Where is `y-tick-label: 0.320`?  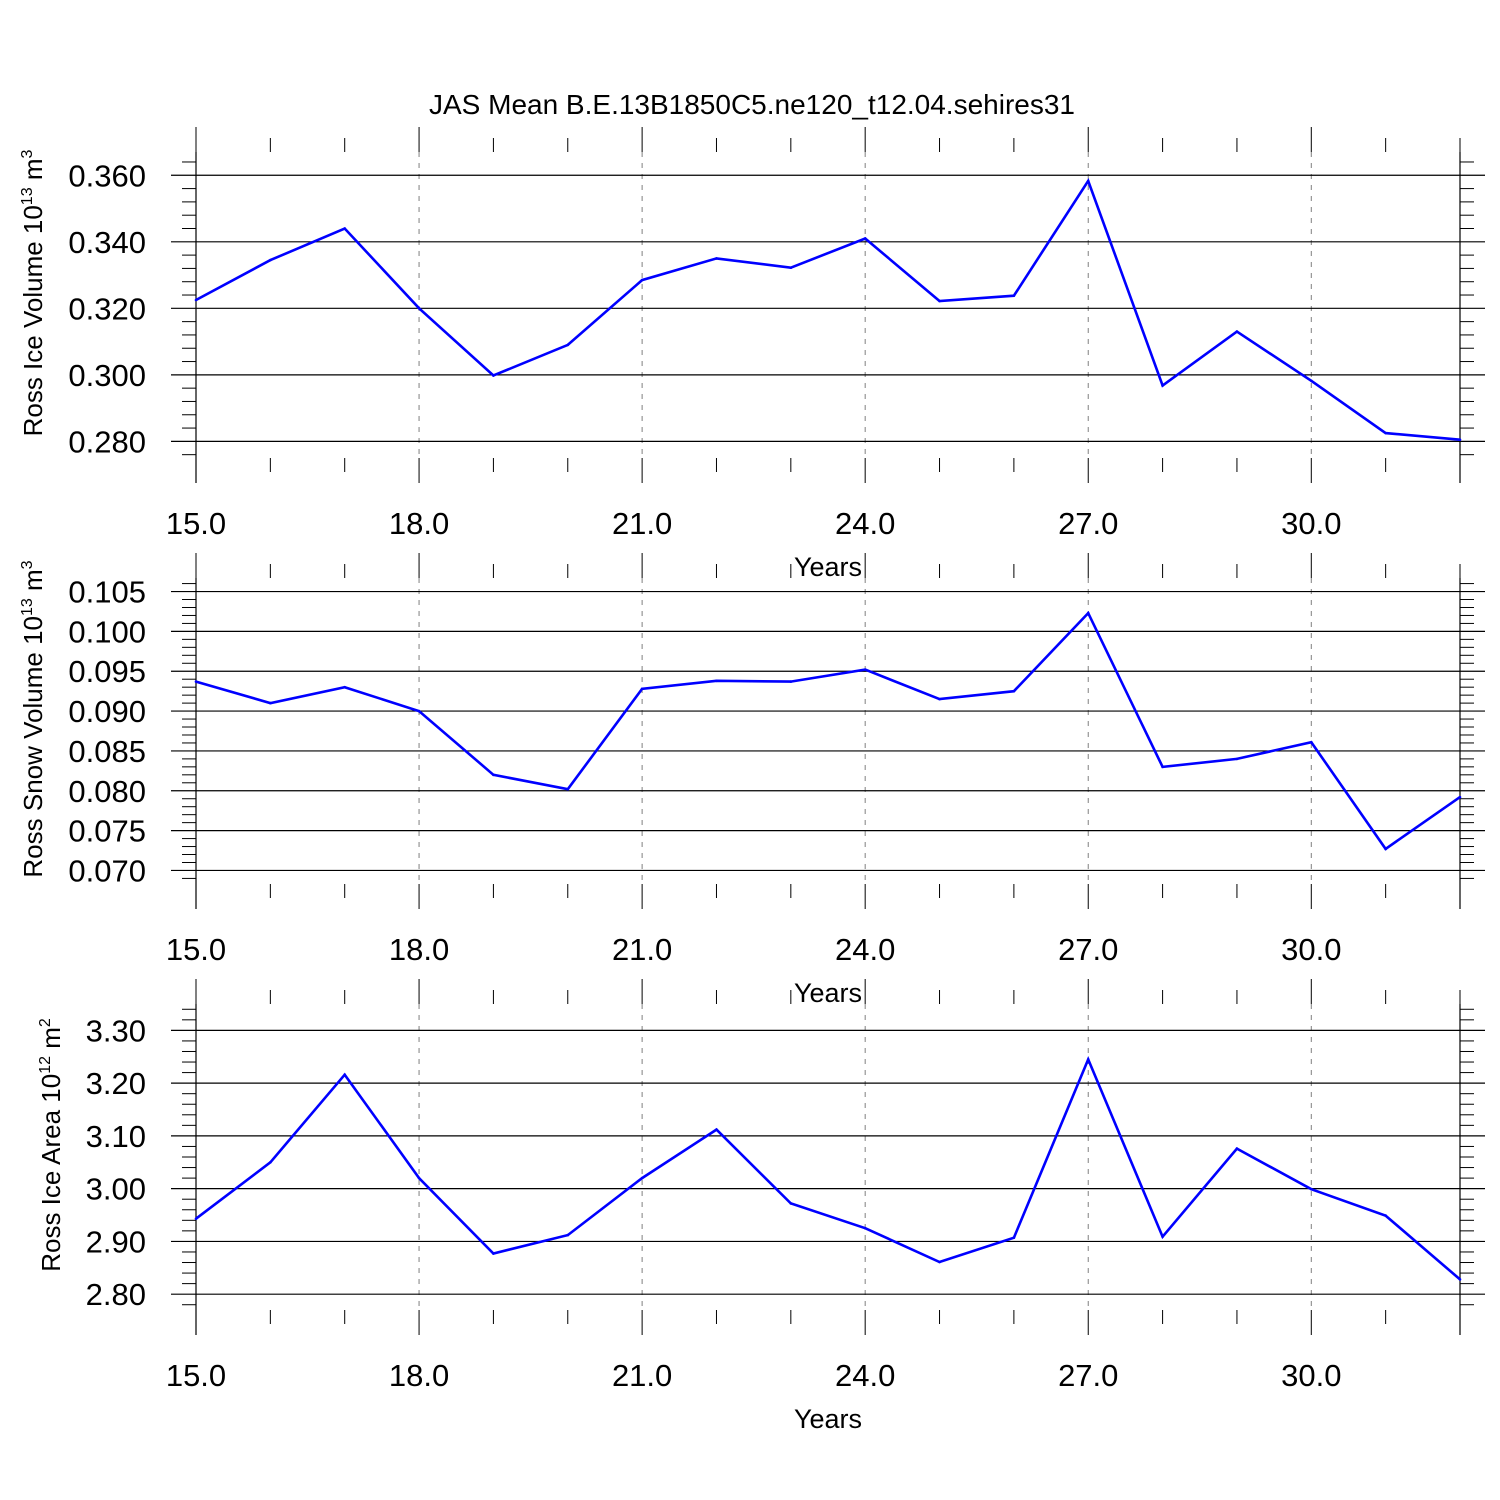
y-tick-label: 0.320 is located at coordinates (107, 308).